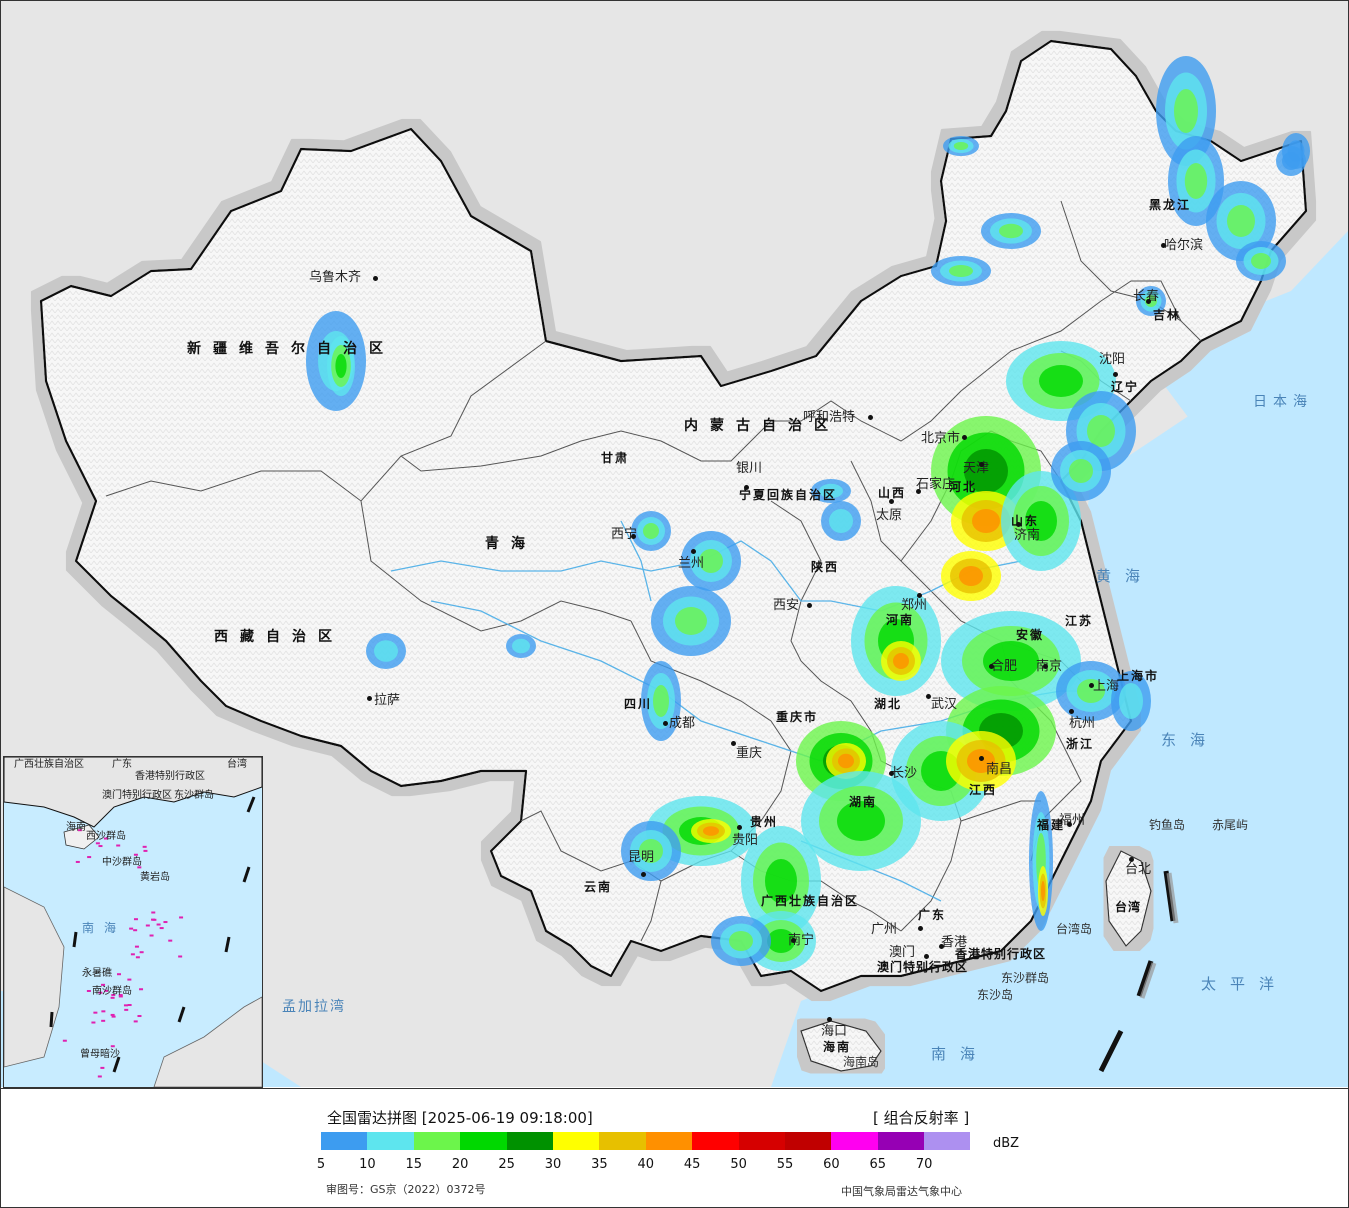 The image size is (1349, 1208). I want to click on inset-label: 澳门特别行政区, so click(137, 795).